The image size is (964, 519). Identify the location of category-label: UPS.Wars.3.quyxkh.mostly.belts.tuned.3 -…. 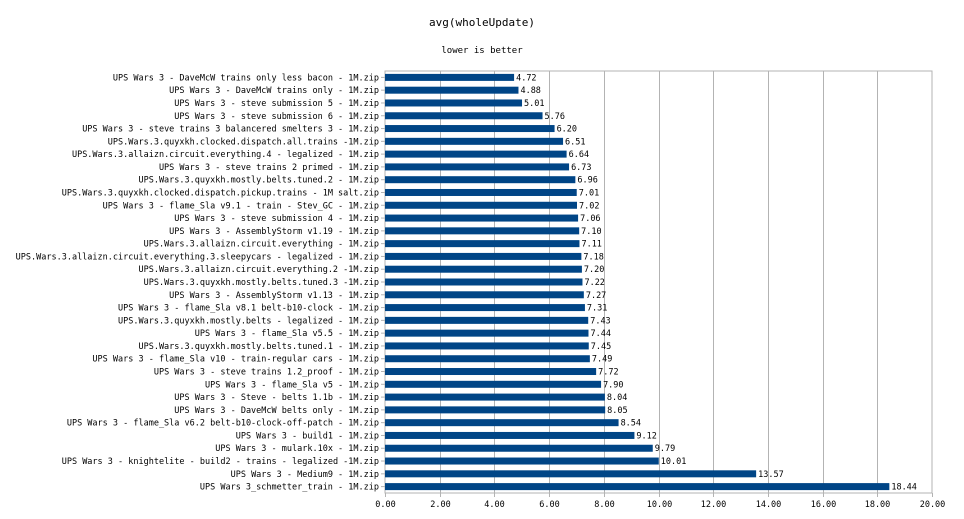
(261, 283).